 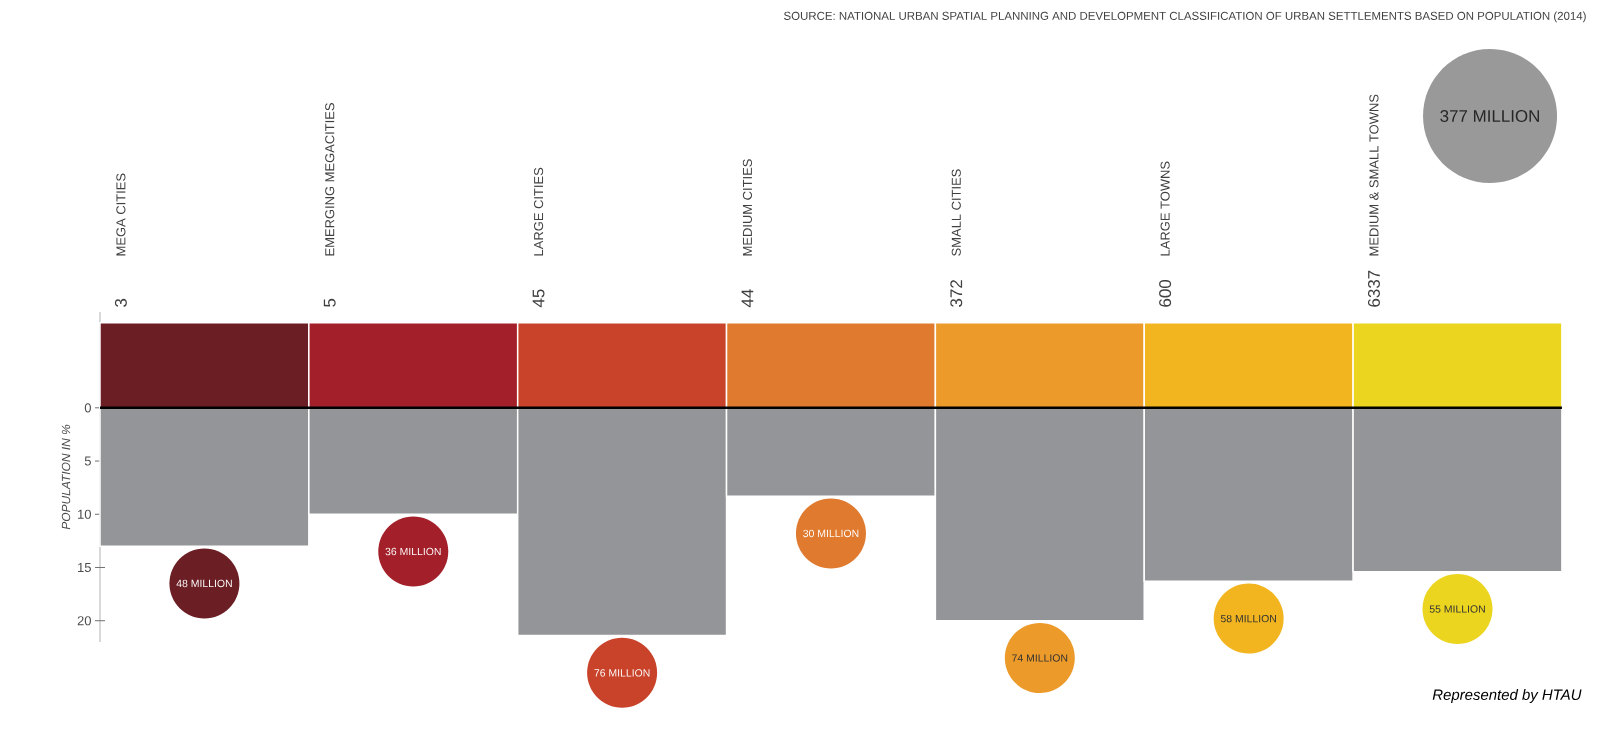 I want to click on text: 3, so click(x=120, y=302).